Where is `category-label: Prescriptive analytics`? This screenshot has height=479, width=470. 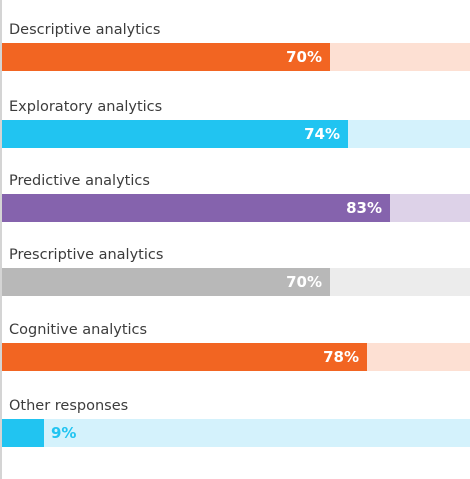
category-label: Prescriptive analytics is located at coordinates (86, 255).